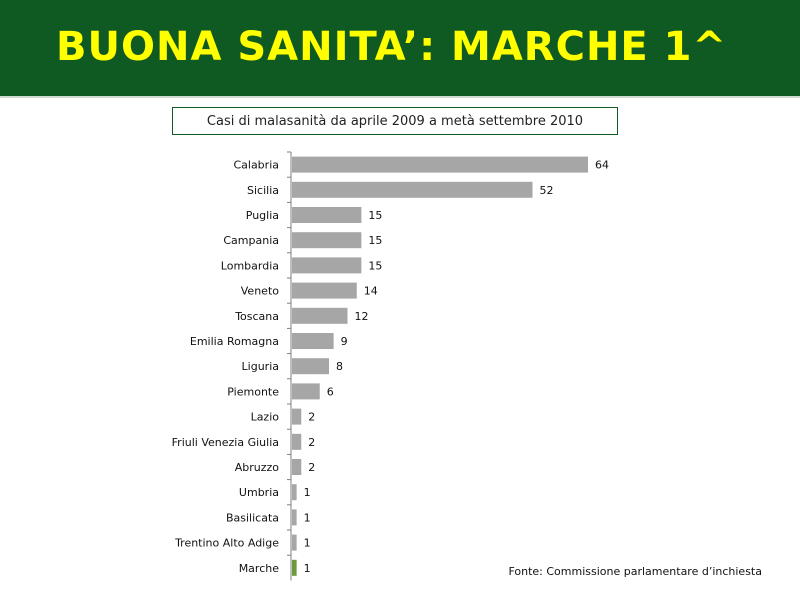 The width and height of the screenshot is (800, 600). I want to click on category-label: Liguria, so click(260, 366).